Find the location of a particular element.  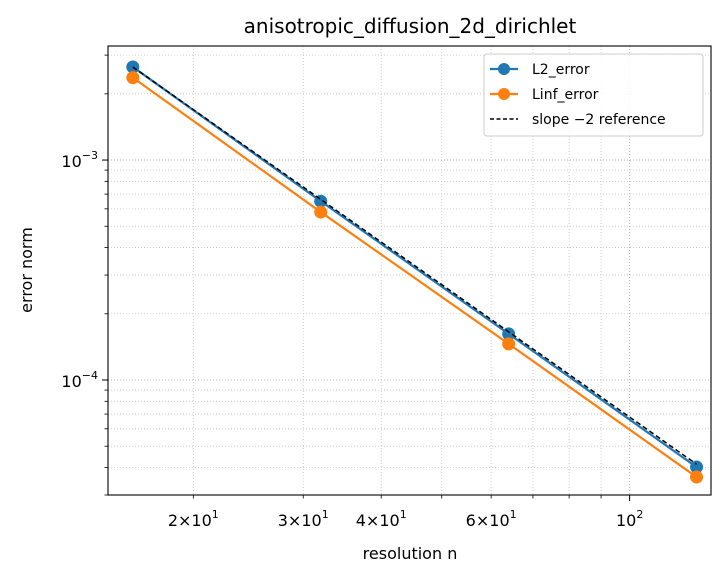

legend-label: L2_error is located at coordinates (561, 70).